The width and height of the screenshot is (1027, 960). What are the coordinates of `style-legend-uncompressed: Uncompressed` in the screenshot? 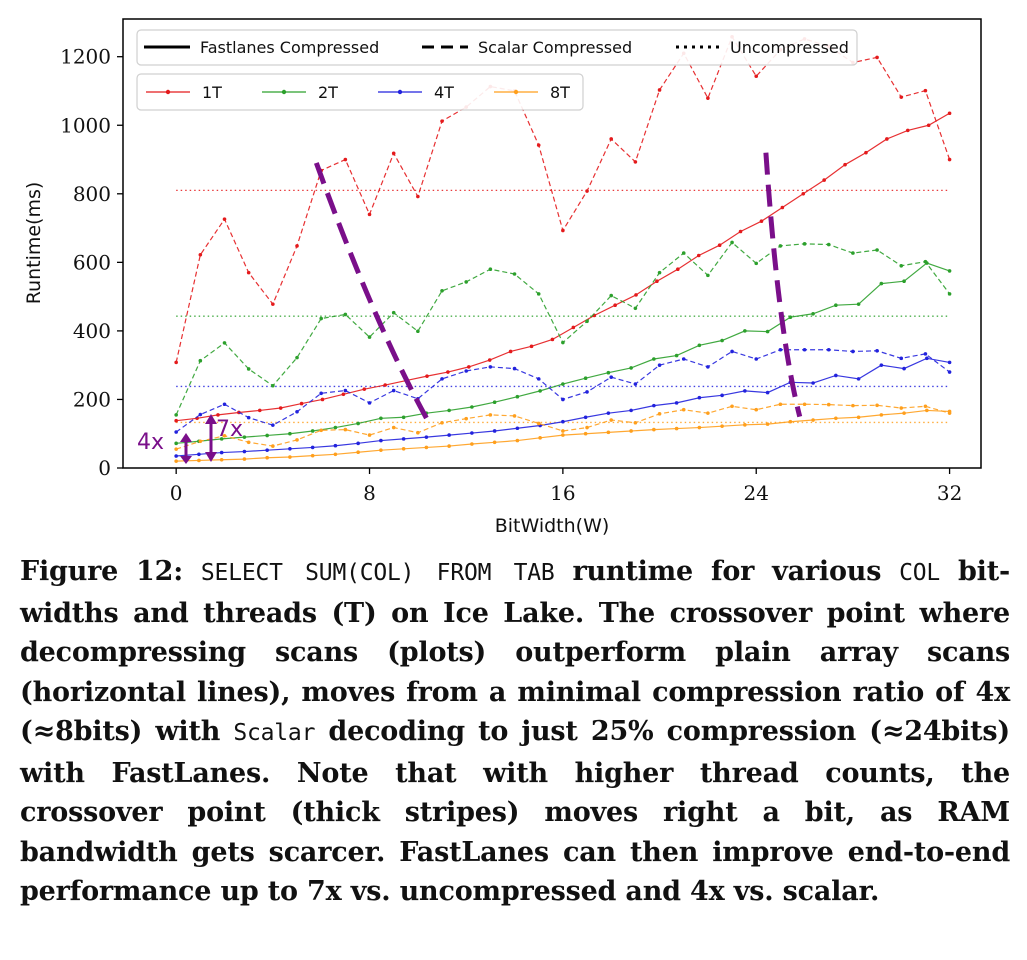 It's located at (789, 47).